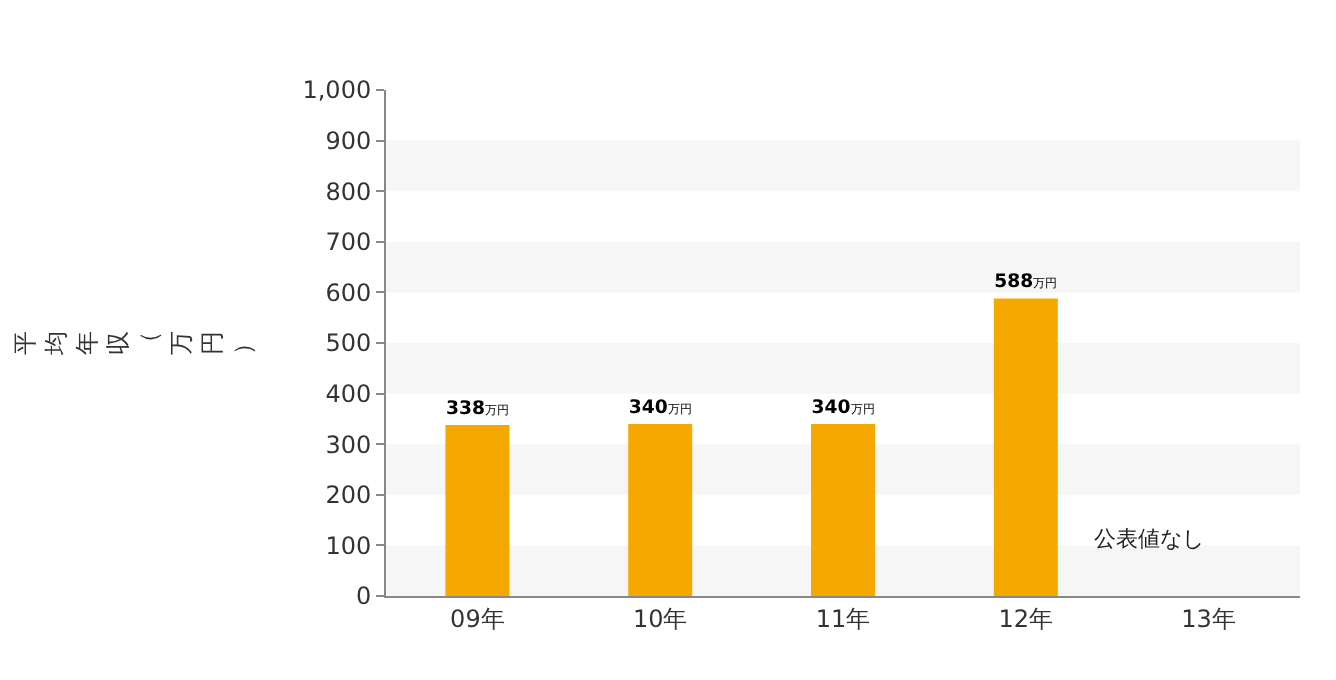 This screenshot has width=1336, height=680. Describe the element at coordinates (348, 191) in the screenshot. I see `y-tick-label: 800` at that location.